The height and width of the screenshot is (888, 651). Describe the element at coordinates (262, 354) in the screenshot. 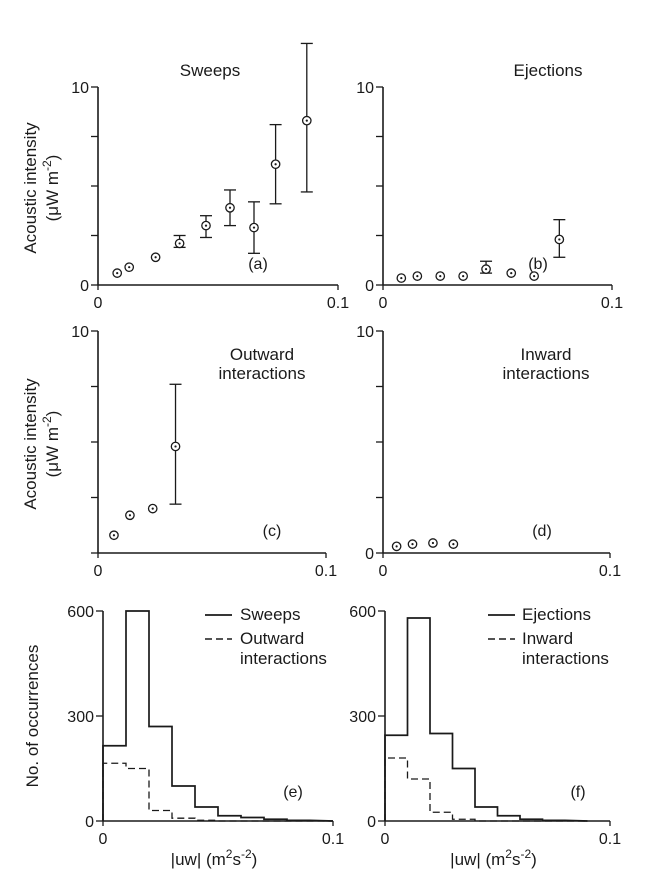

I see `panel-title-line: Outward` at that location.